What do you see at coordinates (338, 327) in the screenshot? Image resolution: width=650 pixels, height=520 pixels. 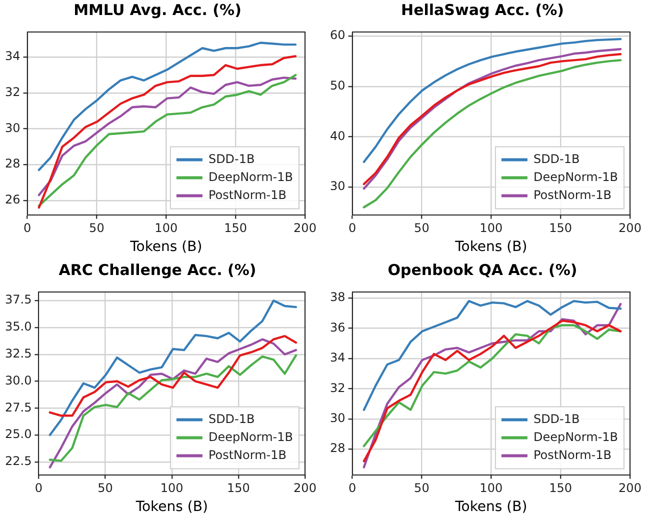 I see `y-tick-label: 36` at bounding box center [338, 327].